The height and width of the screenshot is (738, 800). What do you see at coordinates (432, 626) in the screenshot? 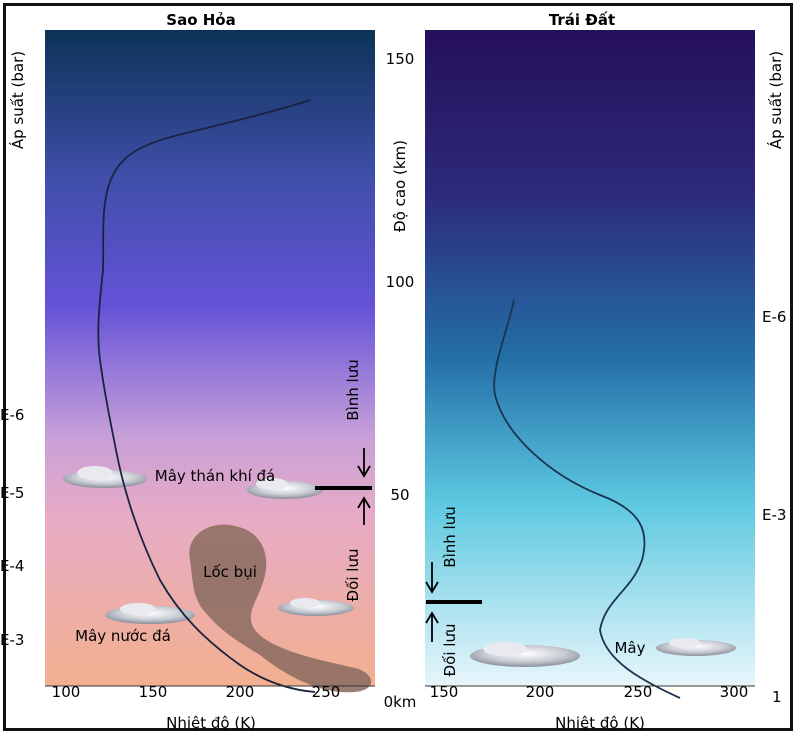
I see `earth-lower-arrow` at bounding box center [432, 626].